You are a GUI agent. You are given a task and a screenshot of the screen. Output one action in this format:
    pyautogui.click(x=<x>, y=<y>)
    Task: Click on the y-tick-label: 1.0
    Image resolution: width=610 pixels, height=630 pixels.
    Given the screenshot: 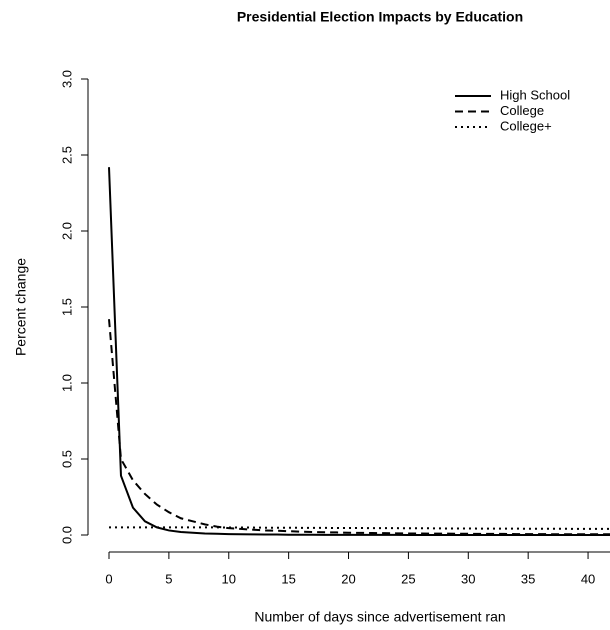 What is the action you would take?
    pyautogui.click(x=66, y=383)
    